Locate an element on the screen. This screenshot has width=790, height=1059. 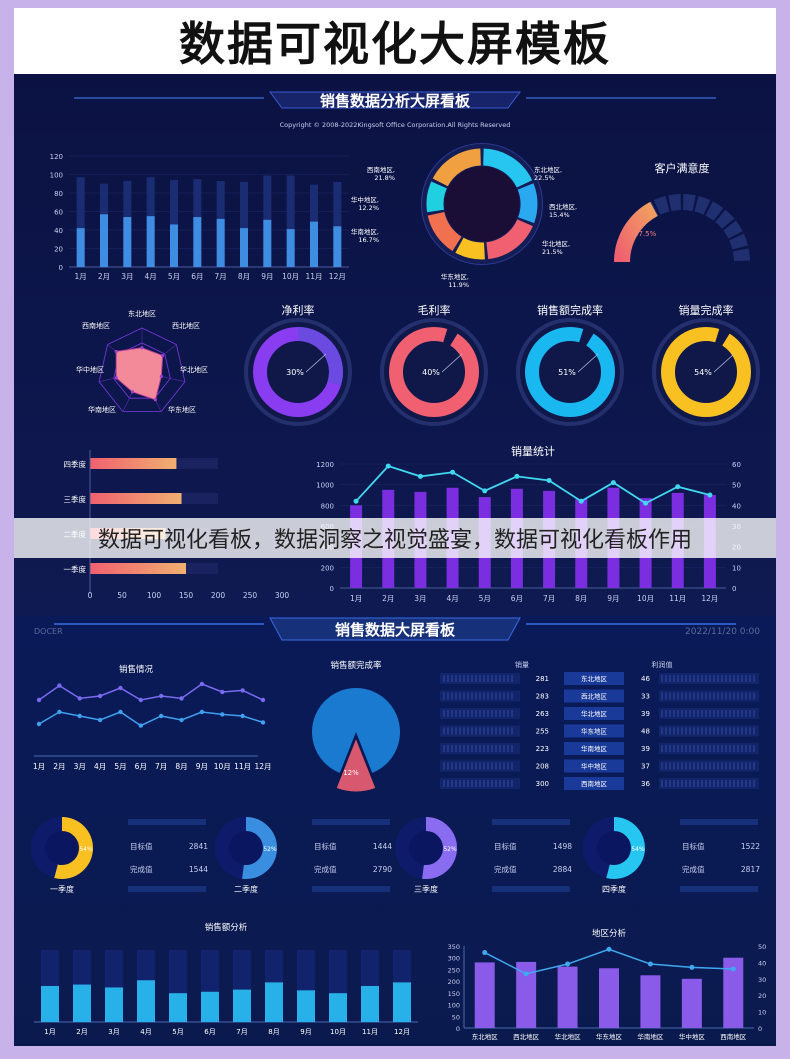
y-tick-label: 100 is located at coordinates (56, 176).